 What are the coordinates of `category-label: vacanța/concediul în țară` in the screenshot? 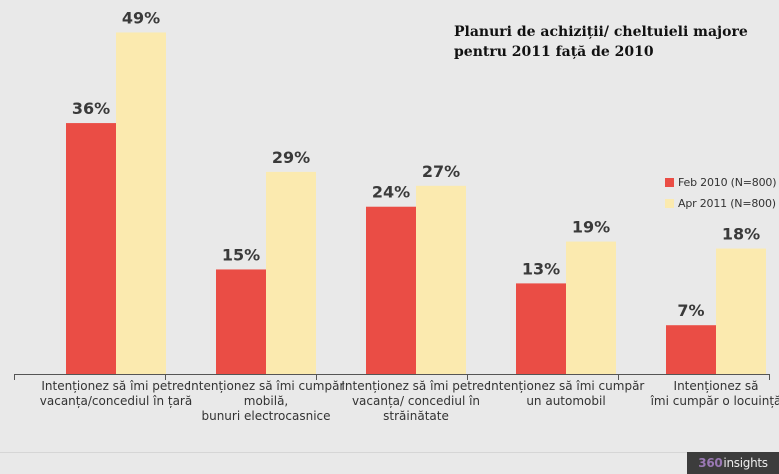 It's located at (116, 401).